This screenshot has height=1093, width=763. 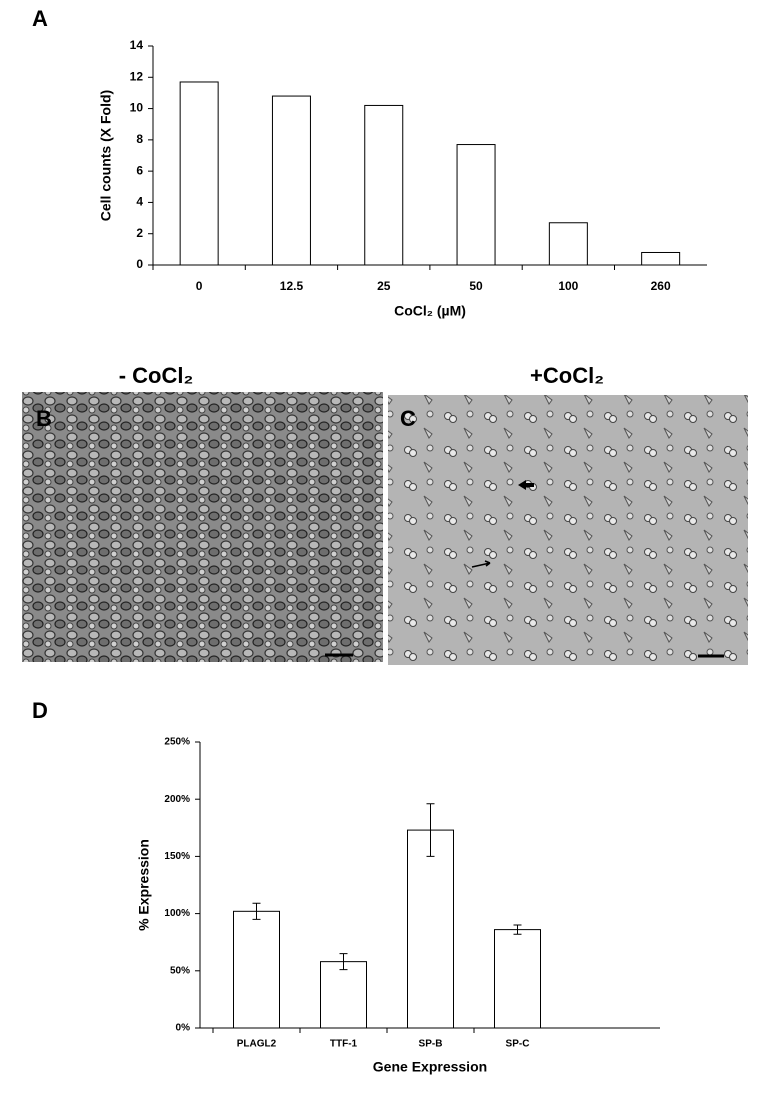 What do you see at coordinates (430, 311) in the screenshot?
I see `x-axis-label: CoCl₂ (µM)` at bounding box center [430, 311].